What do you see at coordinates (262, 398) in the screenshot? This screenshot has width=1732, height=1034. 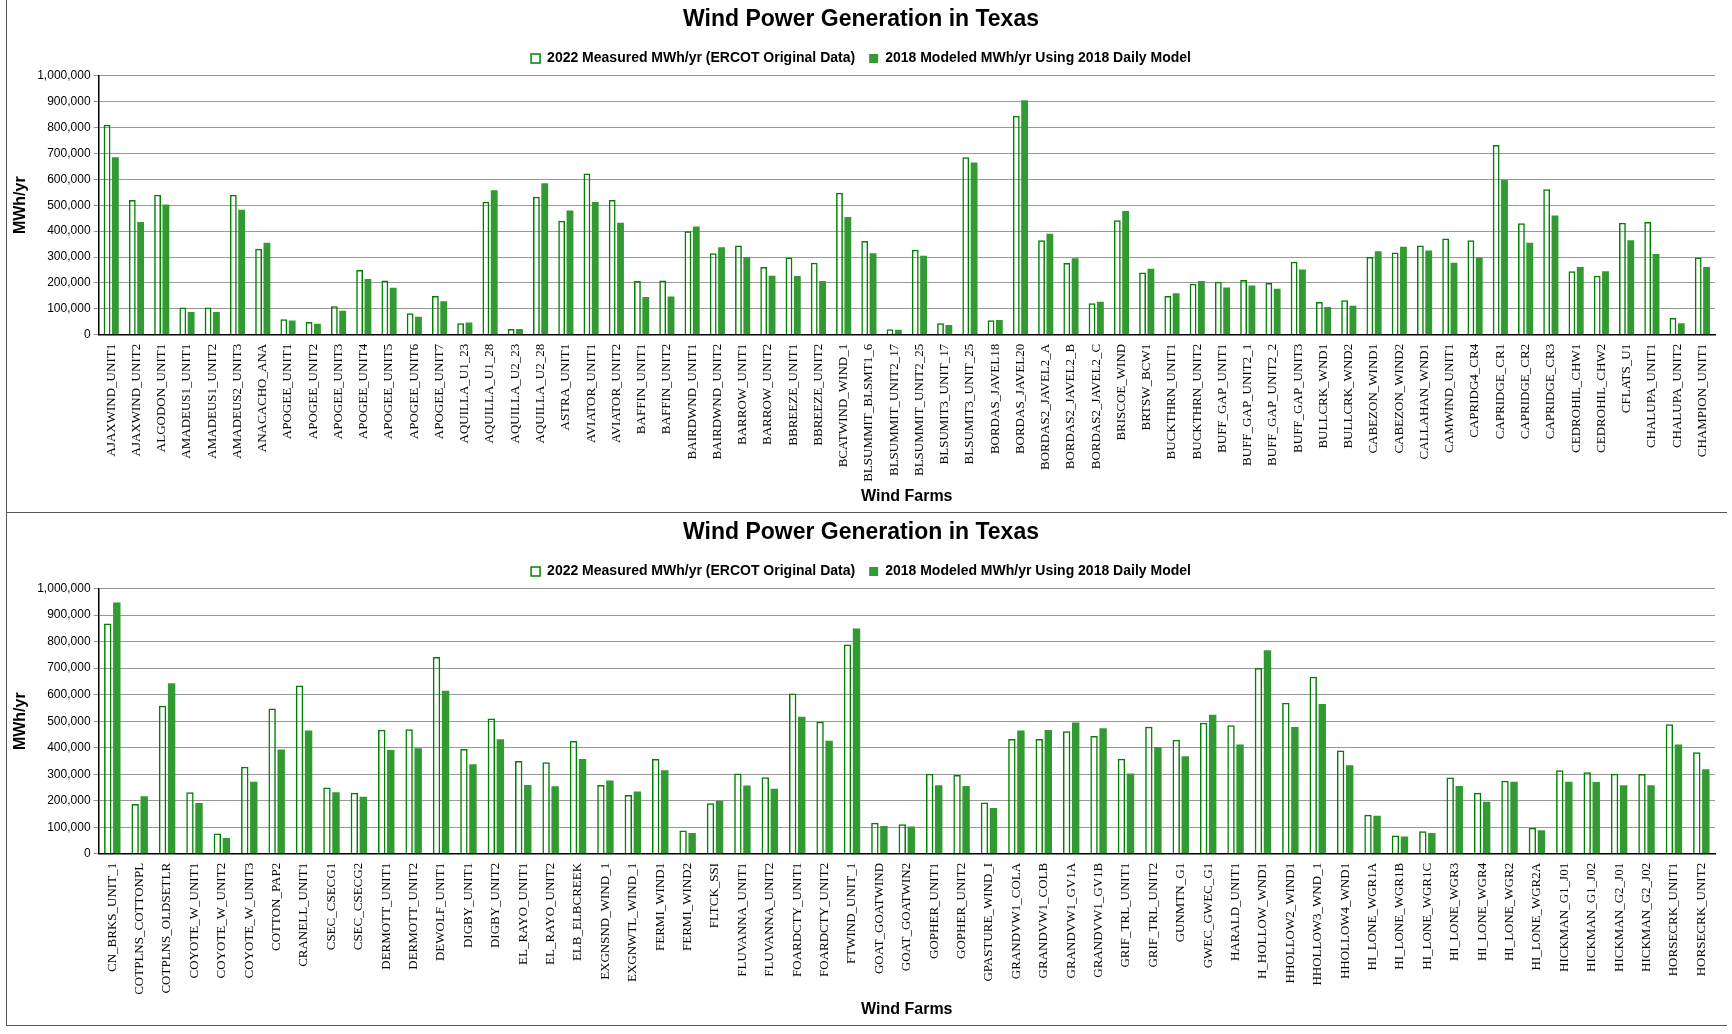 I see `x-tick-label: ANACACHO_ANA` at bounding box center [262, 398].